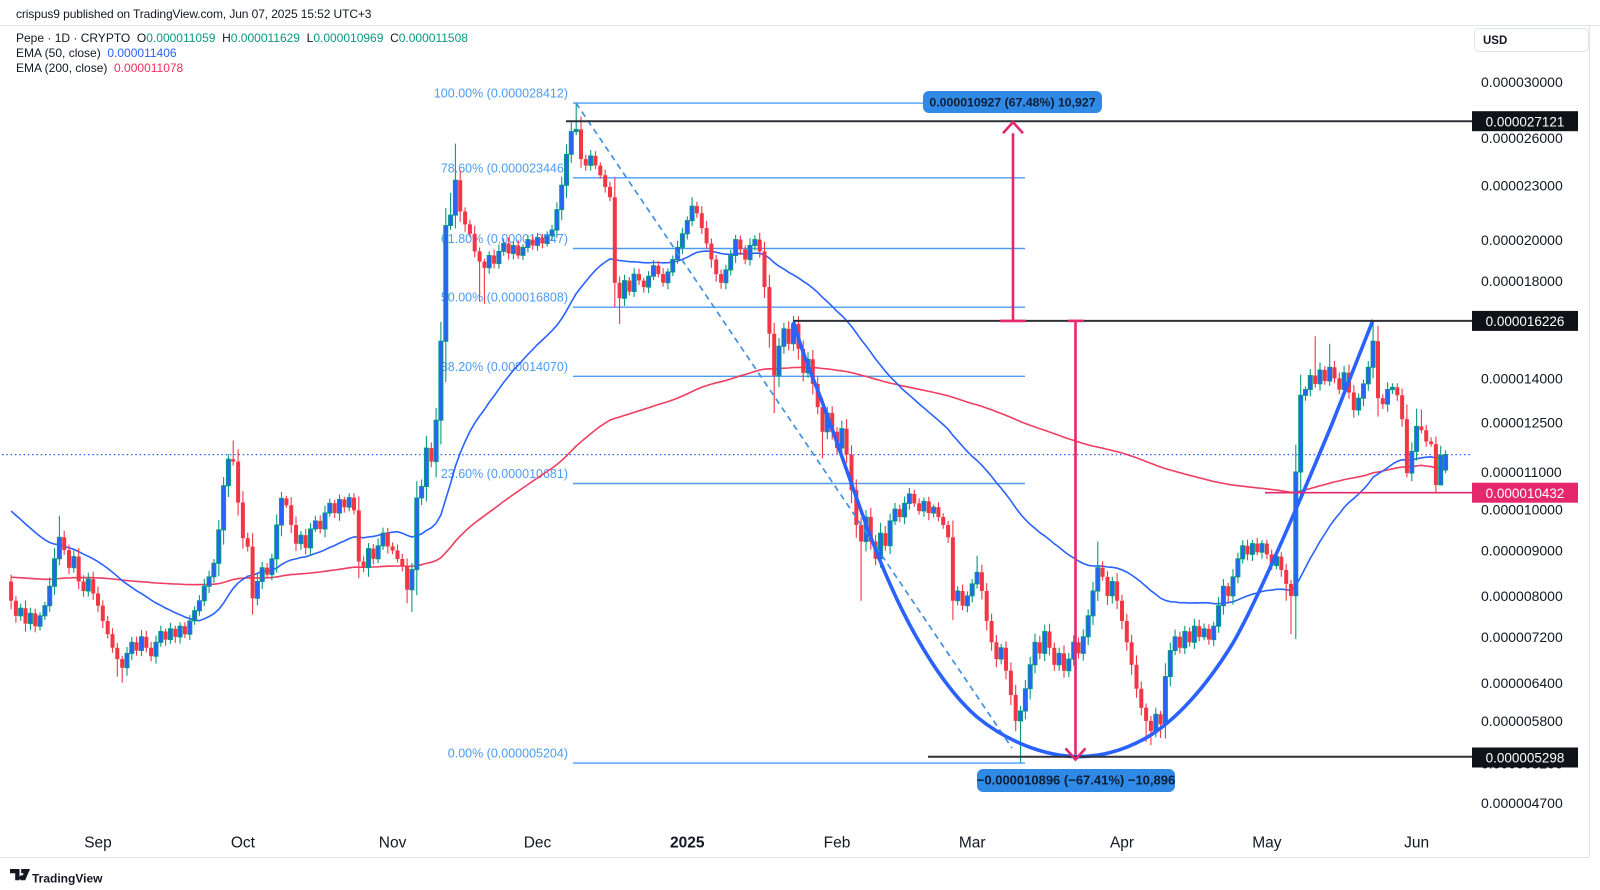 This screenshot has height=890, width=1600. I want to click on svg-text: Oct, so click(243, 843).